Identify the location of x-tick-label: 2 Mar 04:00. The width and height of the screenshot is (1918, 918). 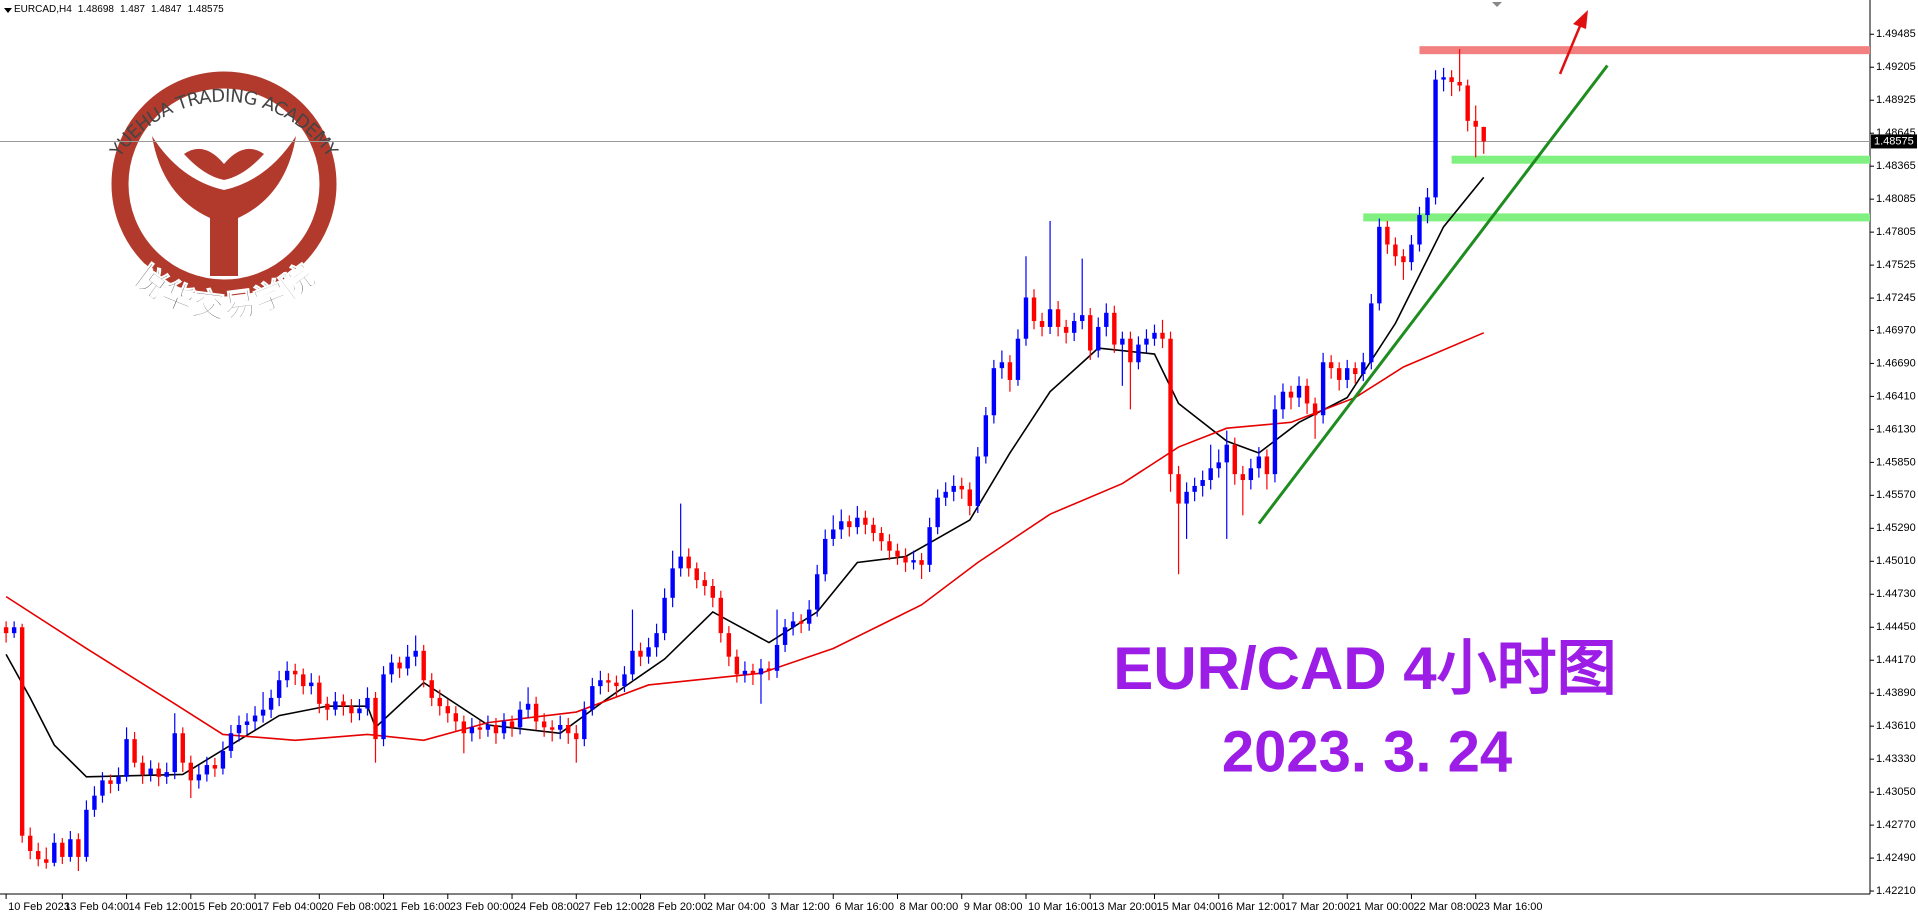
(736, 907).